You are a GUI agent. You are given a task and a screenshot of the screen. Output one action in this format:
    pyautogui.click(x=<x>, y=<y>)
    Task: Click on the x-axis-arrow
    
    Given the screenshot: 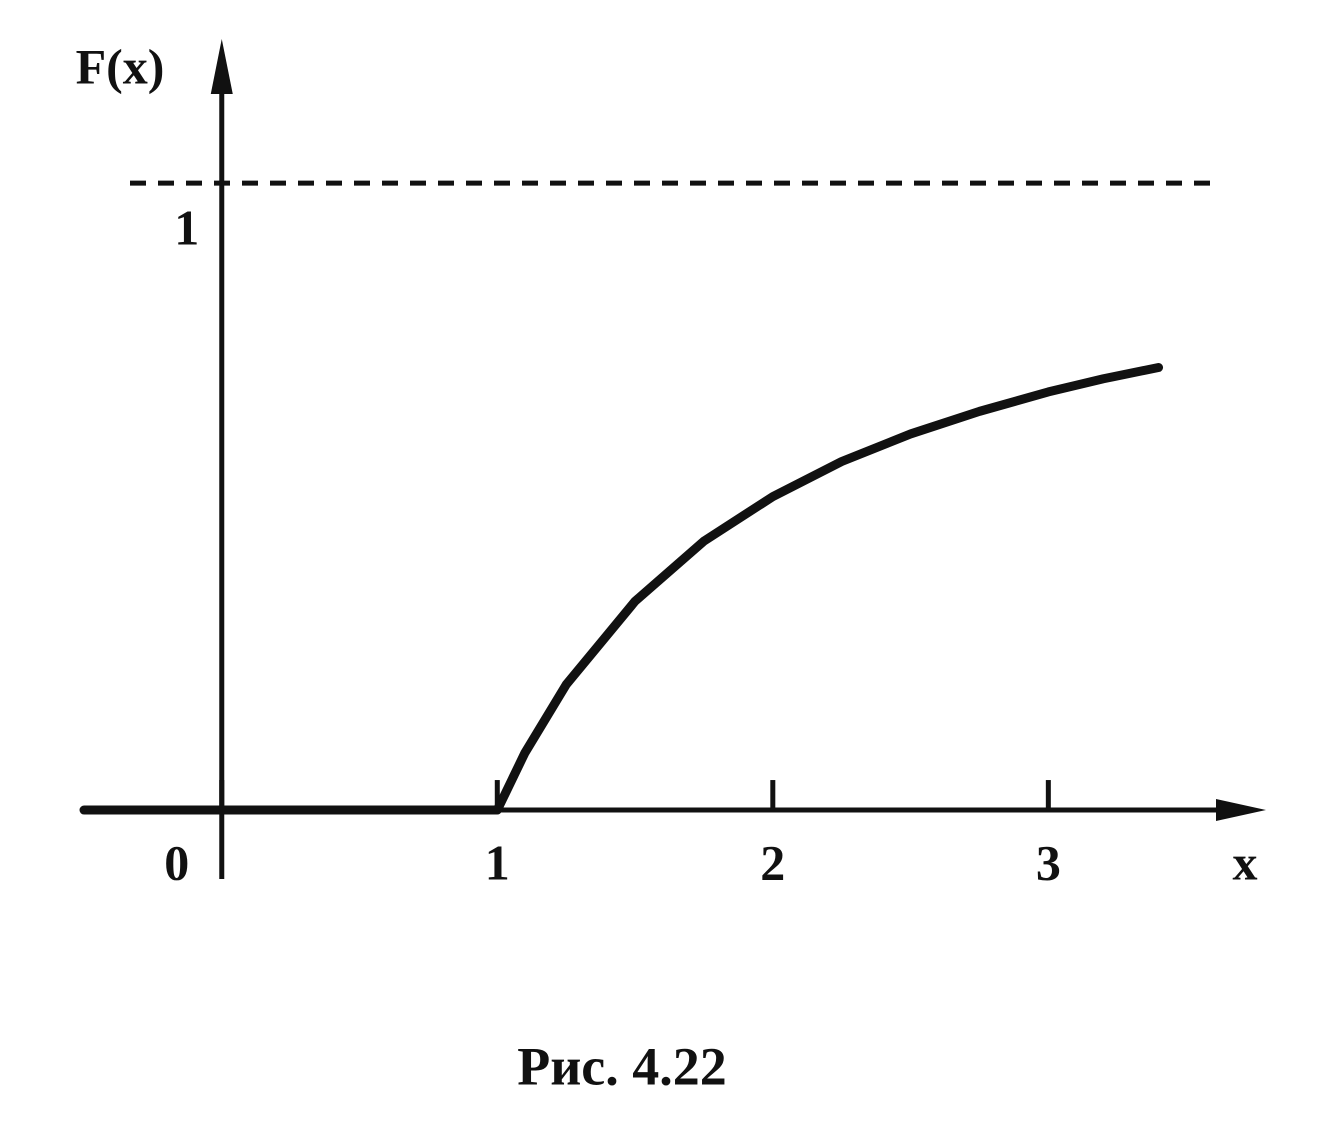 What is the action you would take?
    pyautogui.click(x=1241, y=810)
    